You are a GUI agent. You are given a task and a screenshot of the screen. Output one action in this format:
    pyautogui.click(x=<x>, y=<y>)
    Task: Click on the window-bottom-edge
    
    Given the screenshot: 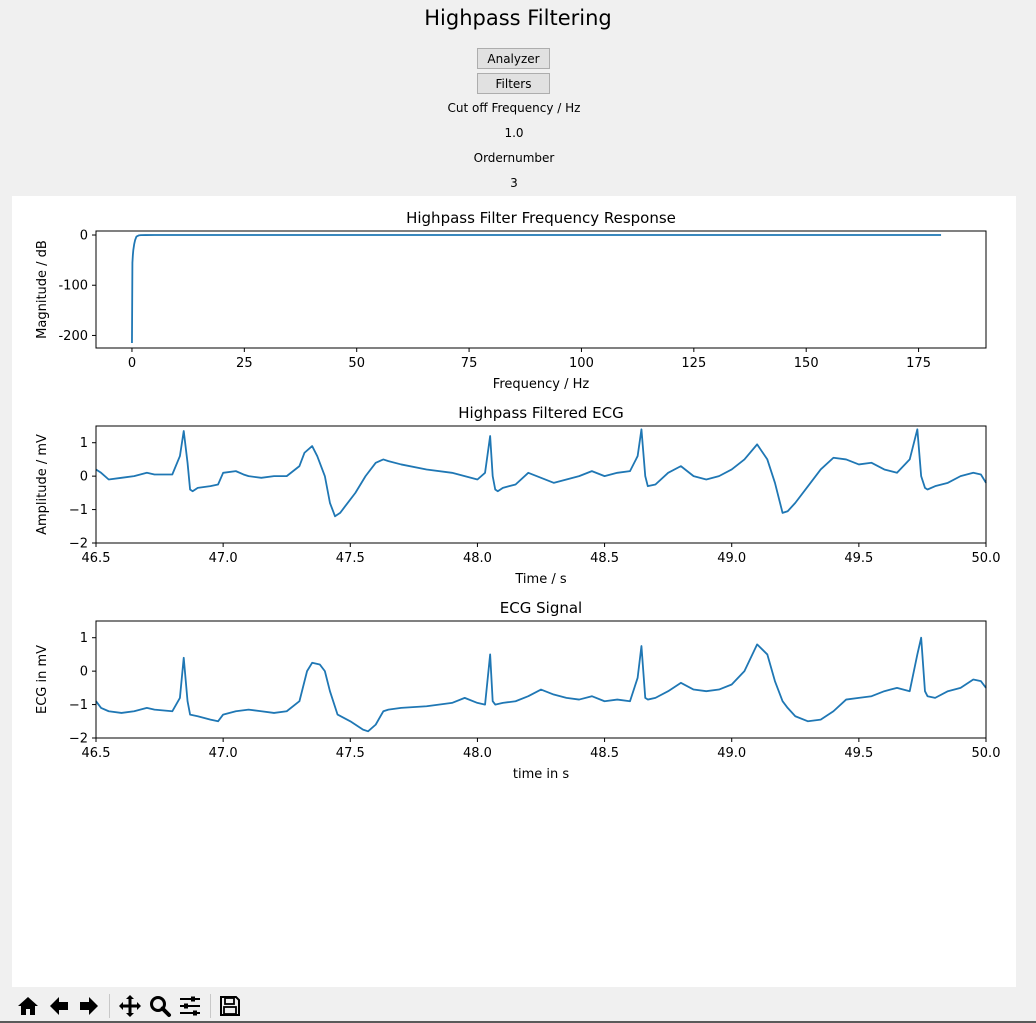 What is the action you would take?
    pyautogui.click(x=518, y=1022)
    